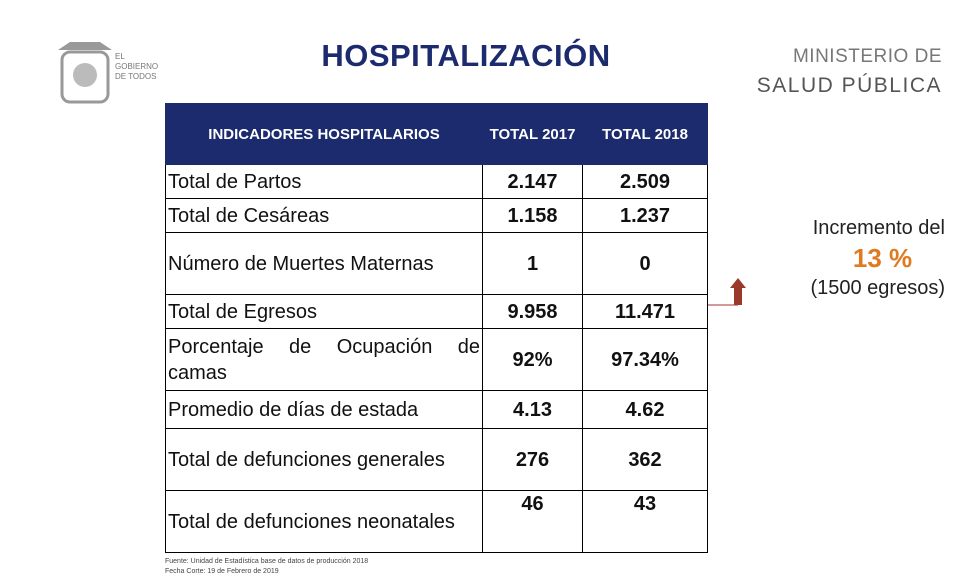  I want to click on cell: Total de Partos, so click(324, 181).